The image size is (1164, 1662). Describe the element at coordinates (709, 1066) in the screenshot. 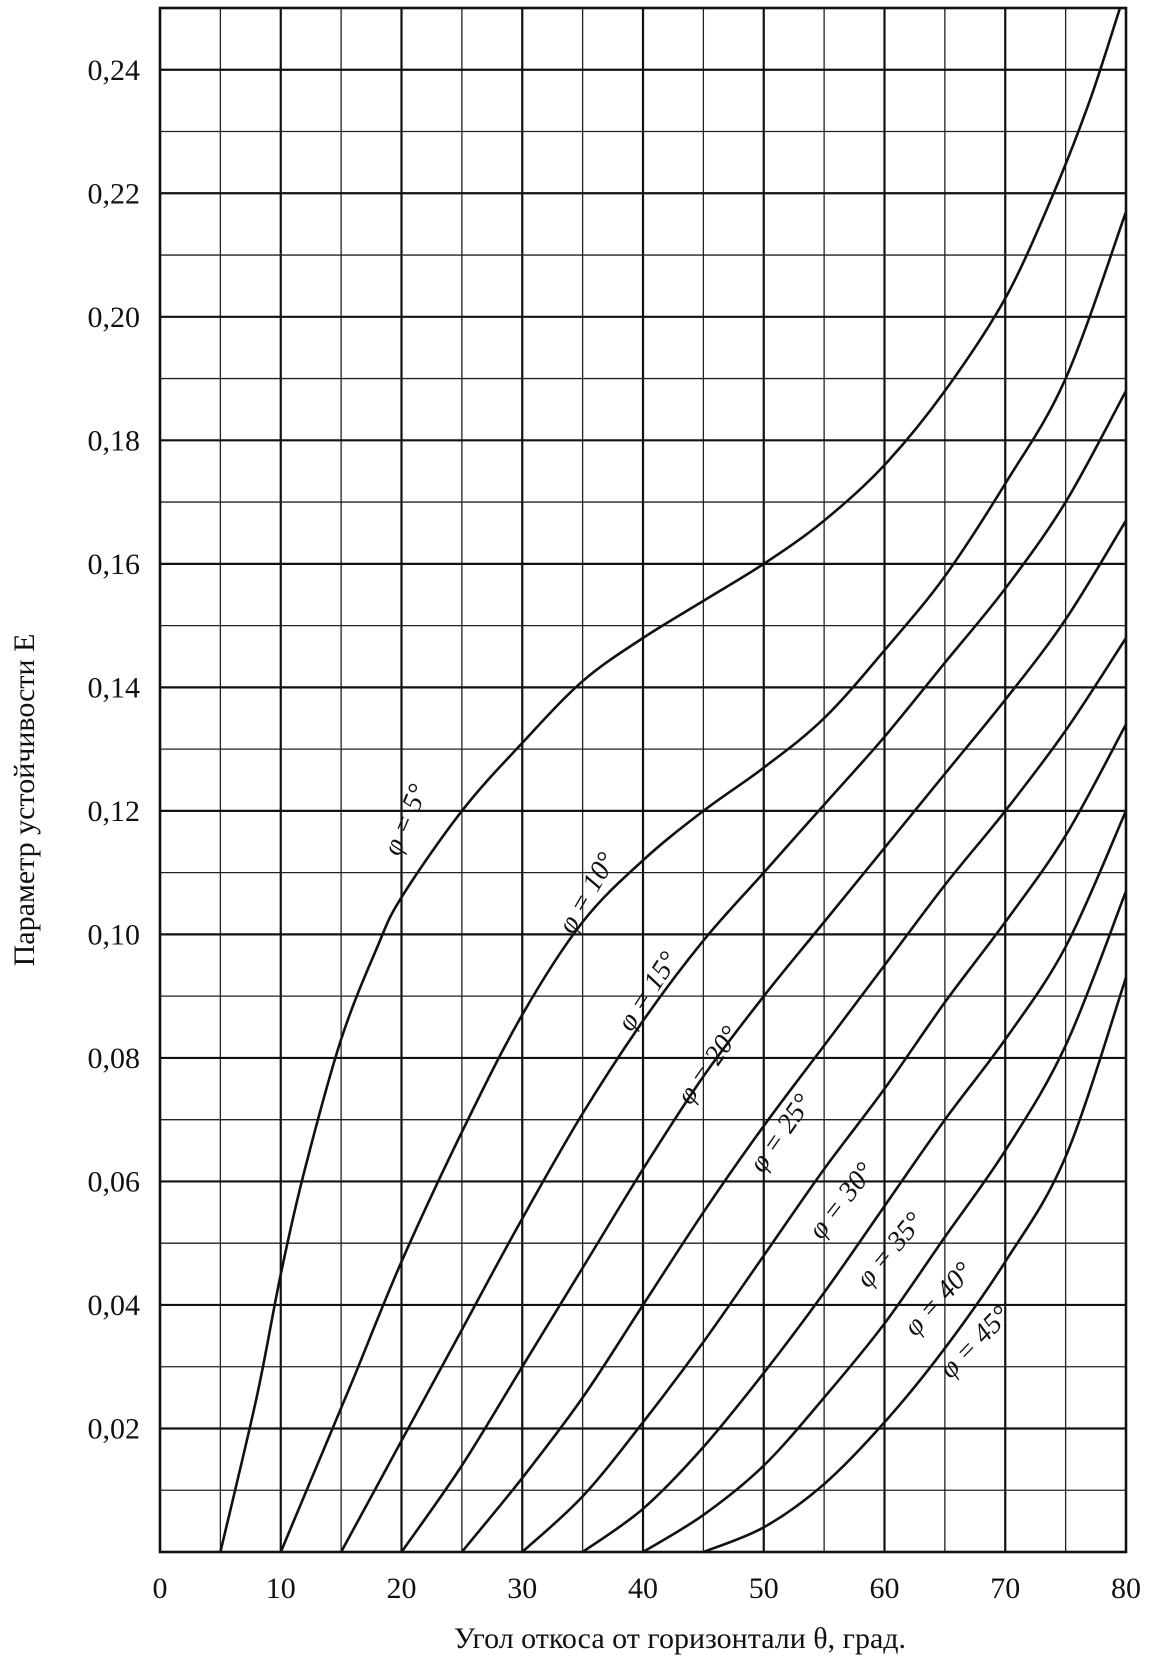

I see `series-label: φ = 20°` at that location.